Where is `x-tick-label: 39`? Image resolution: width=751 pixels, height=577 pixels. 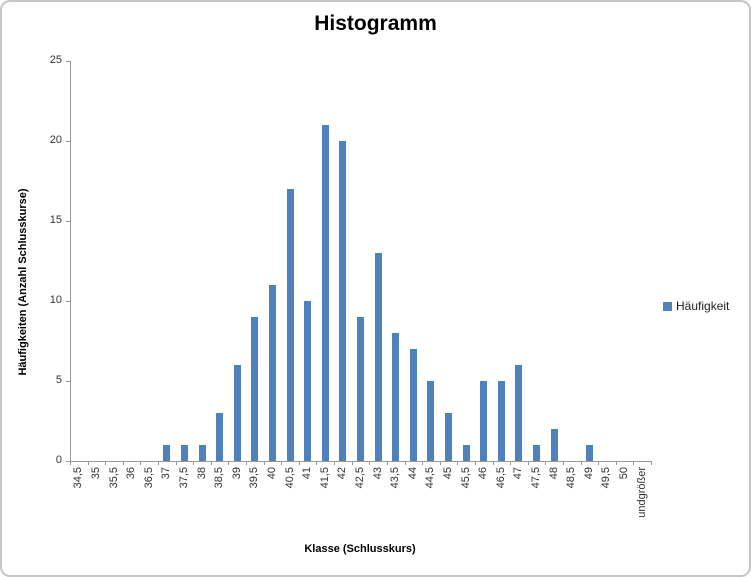
x-tick-label: 39 is located at coordinates (236, 473).